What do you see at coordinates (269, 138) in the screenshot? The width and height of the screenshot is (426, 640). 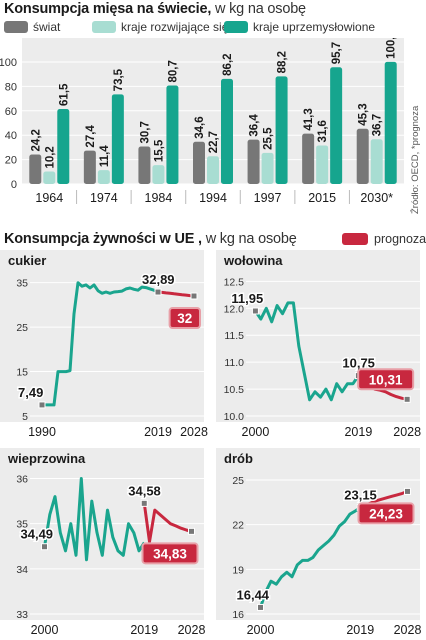 I see `bar-label-1-4: 25,5` at bounding box center [269, 138].